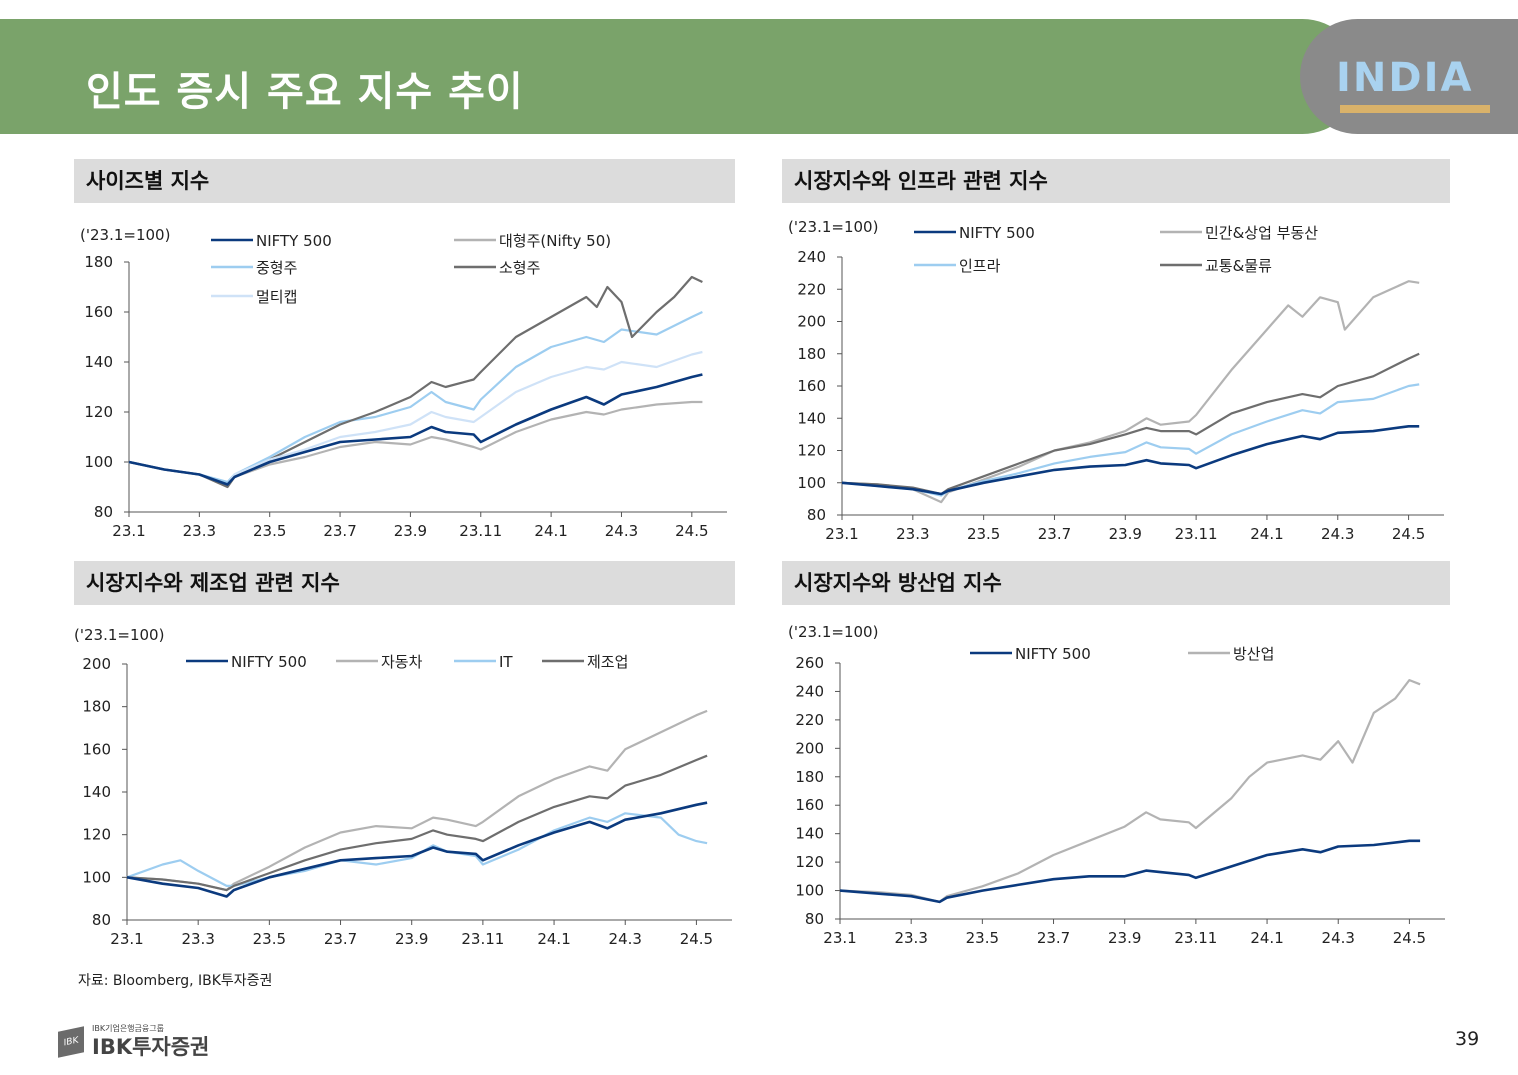 This screenshot has width=1518, height=1075. I want to click on legend-label: 중형주, so click(276, 268).